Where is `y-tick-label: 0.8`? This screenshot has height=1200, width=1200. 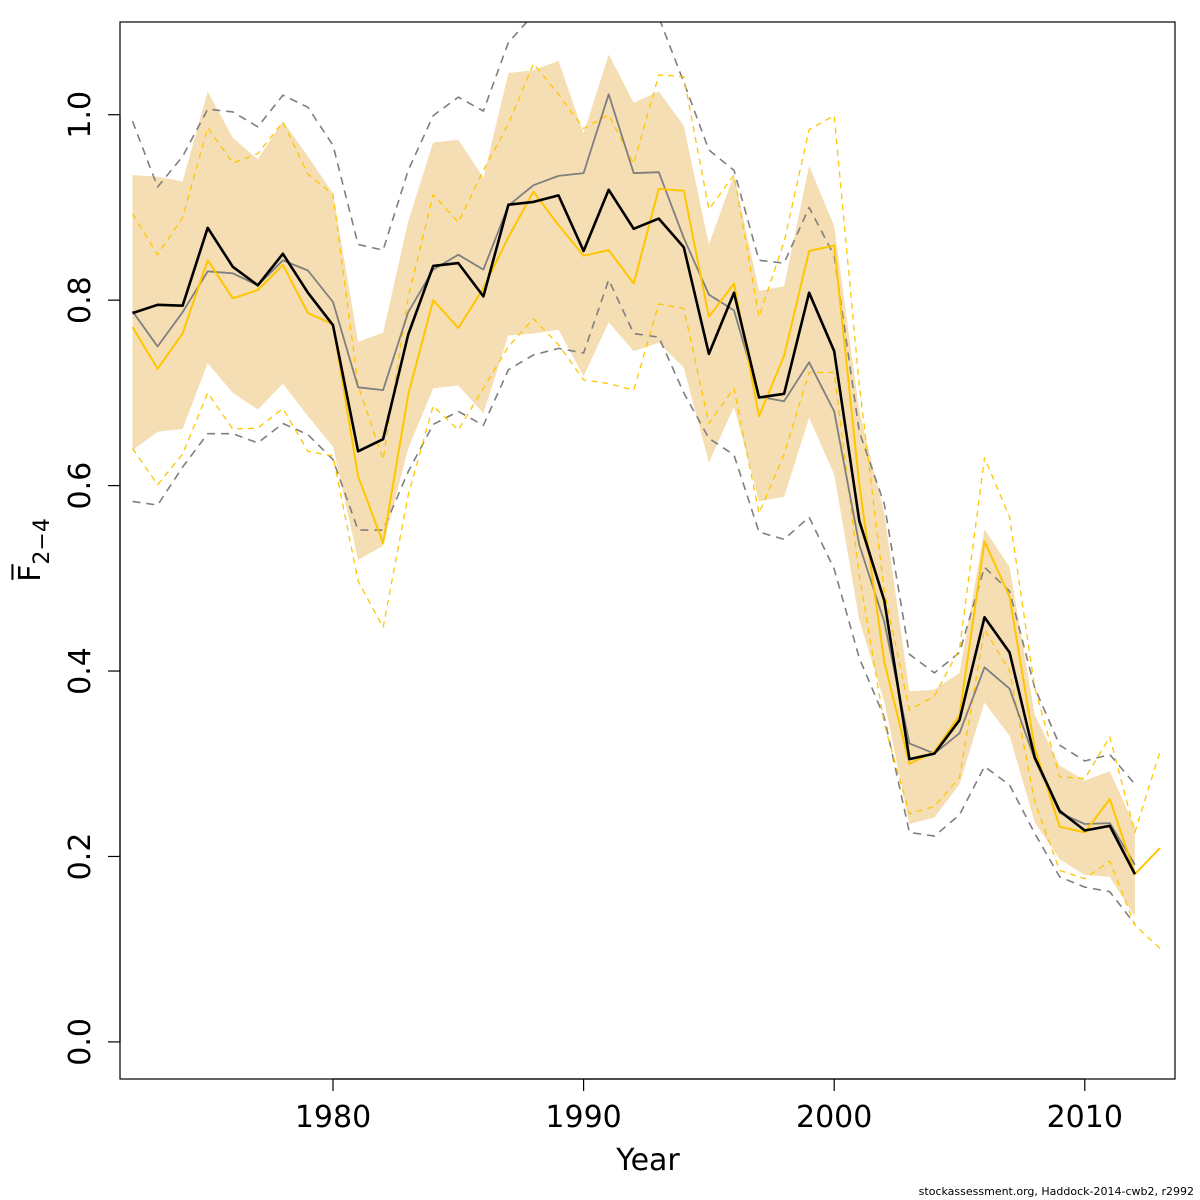 y-tick-label: 0.8 is located at coordinates (80, 300).